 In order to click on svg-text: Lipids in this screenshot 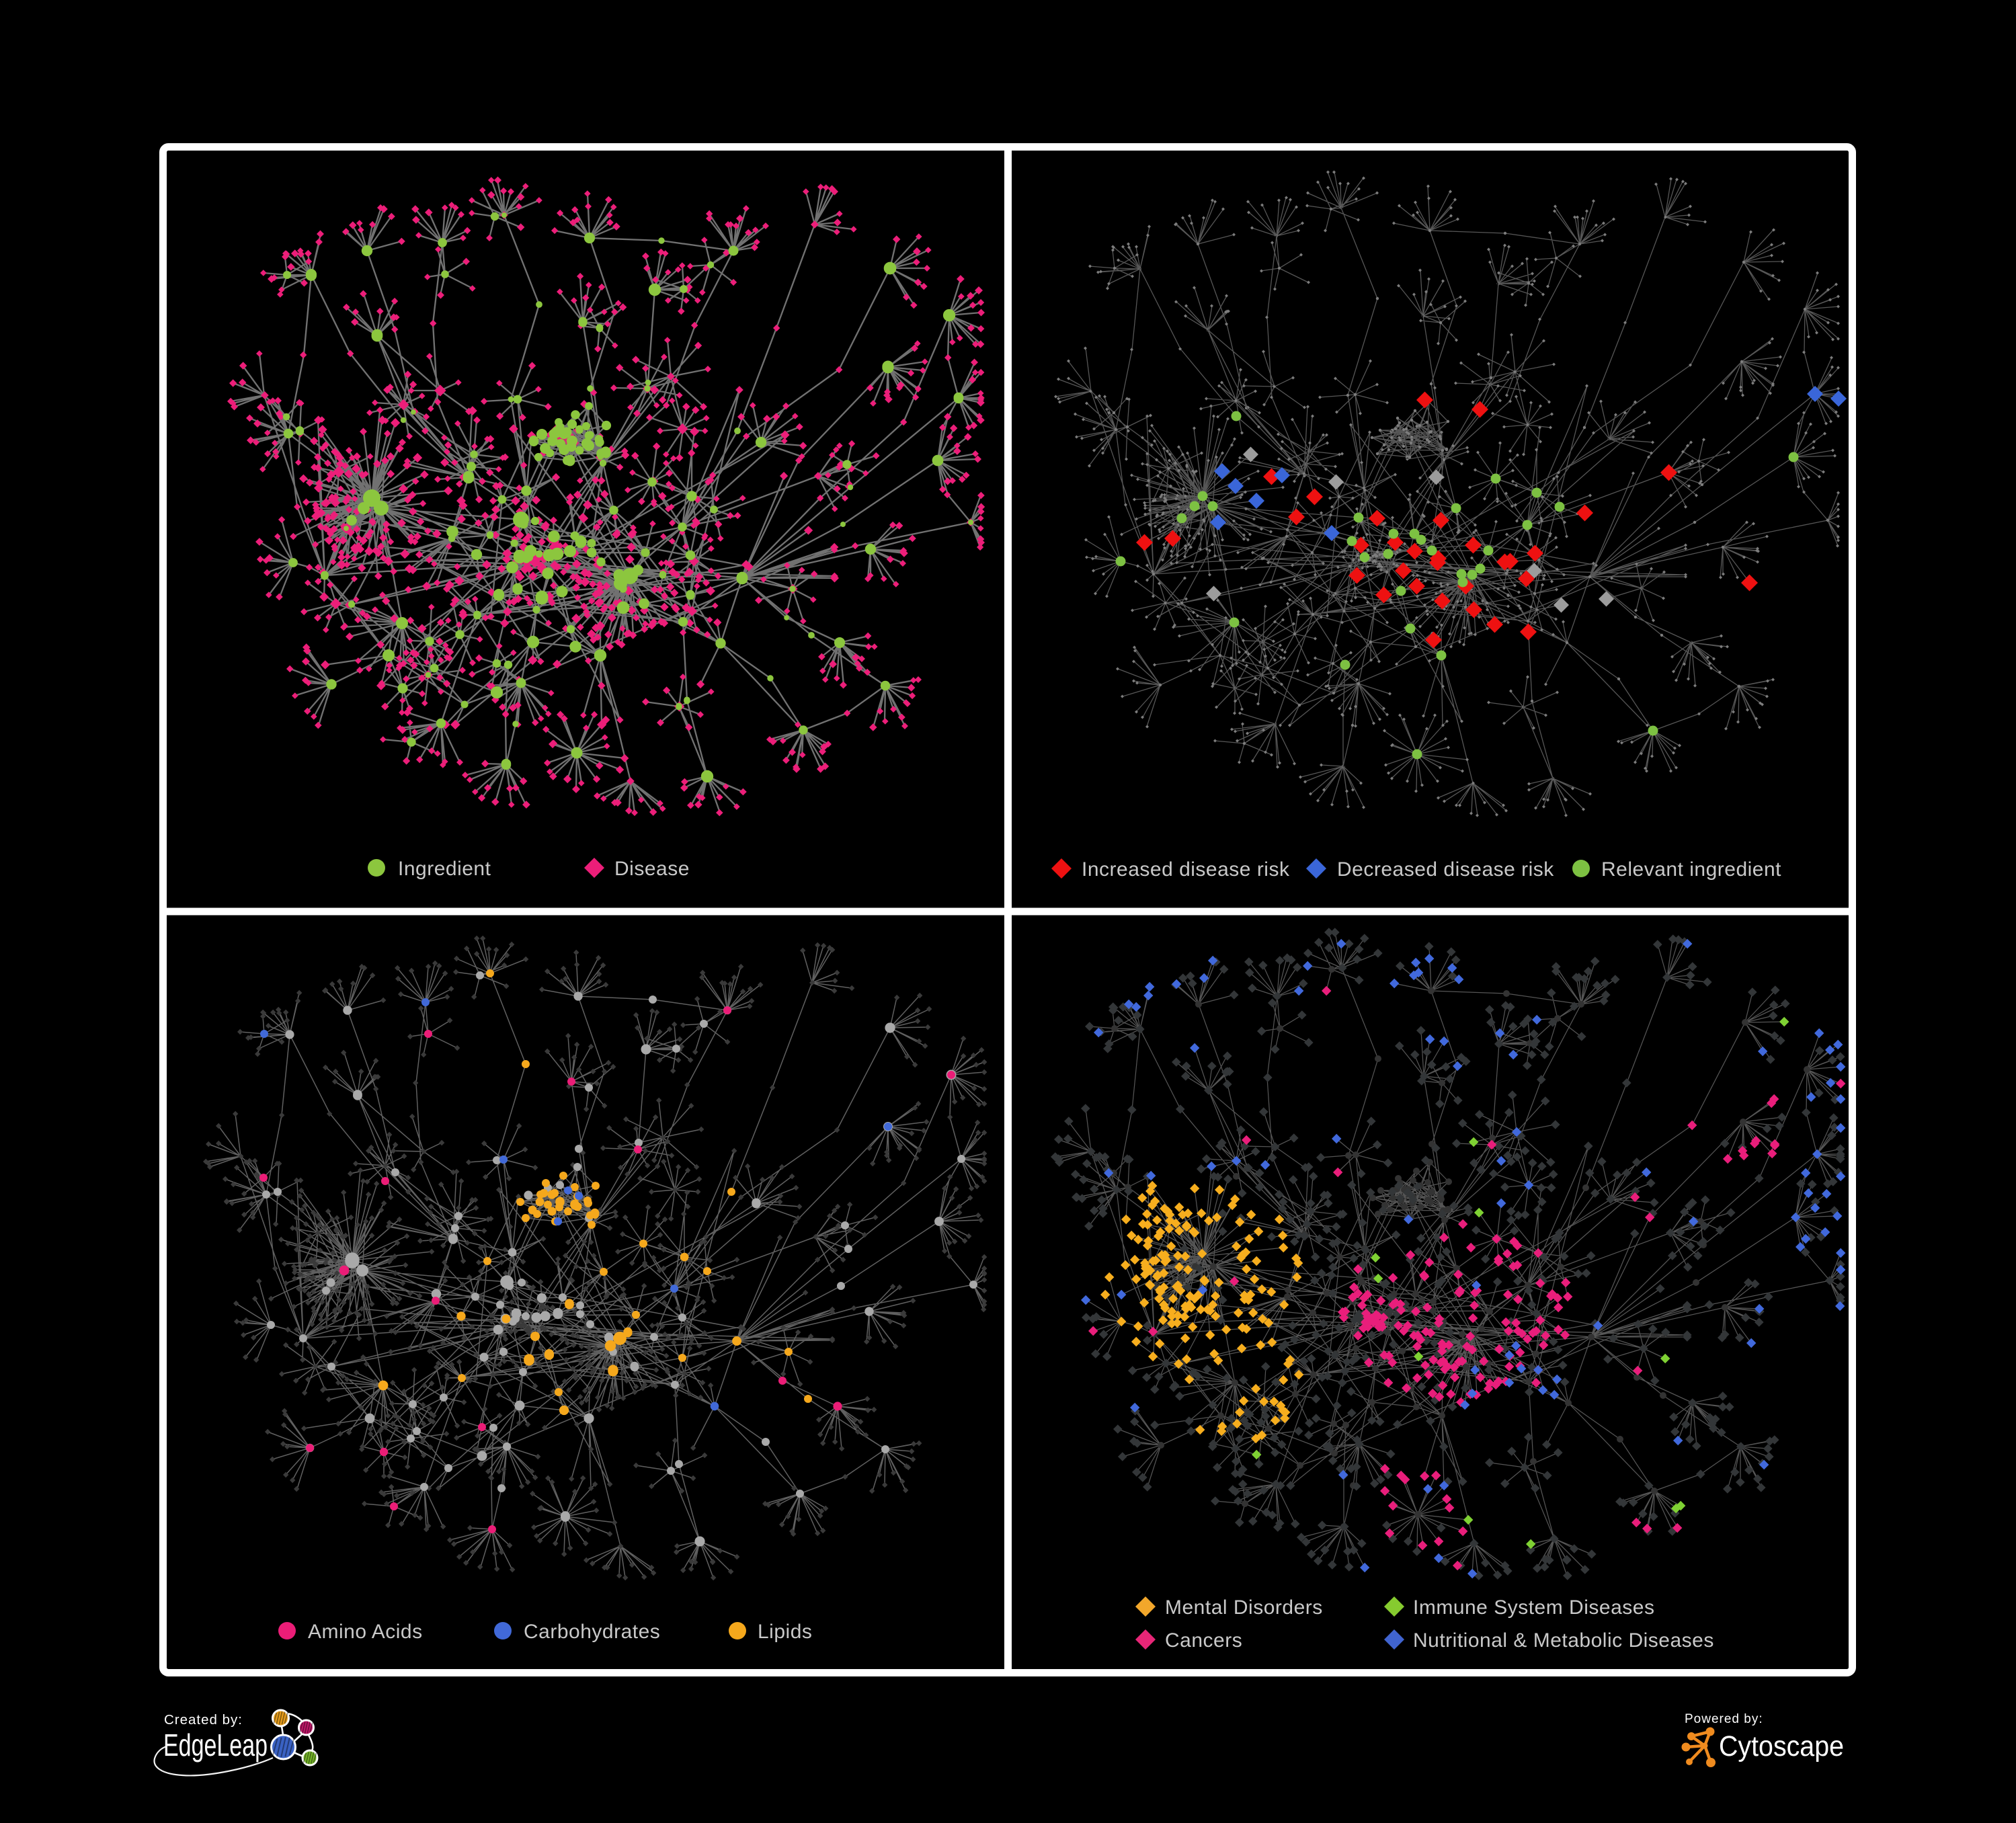, I will do `click(785, 1632)`.